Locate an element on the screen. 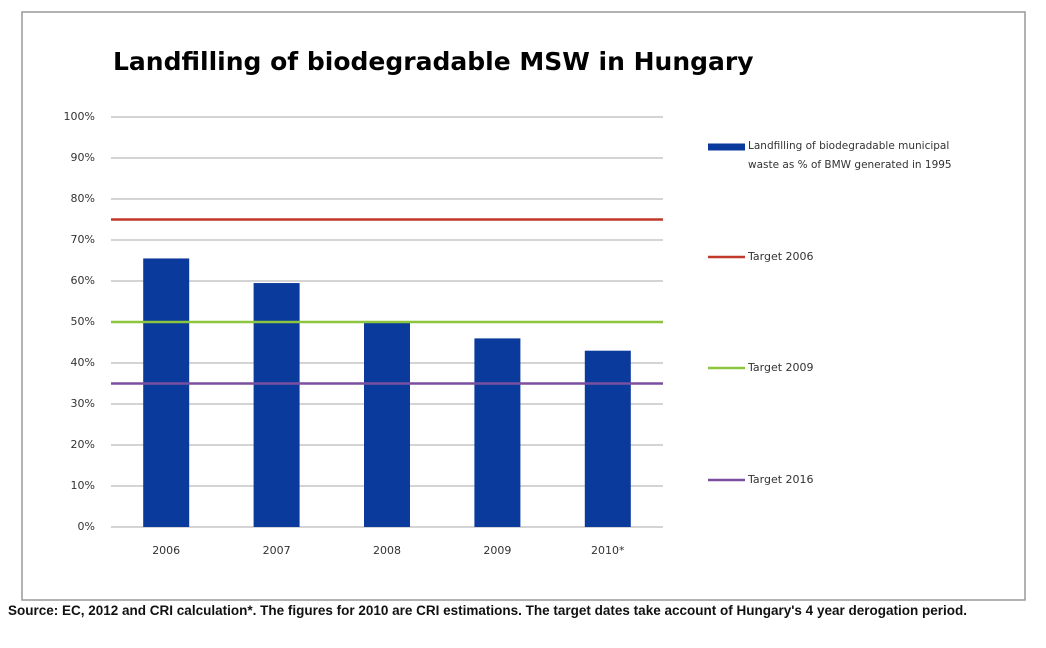 The height and width of the screenshot is (648, 1046). y-tick-label: 70% is located at coordinates (83, 239).